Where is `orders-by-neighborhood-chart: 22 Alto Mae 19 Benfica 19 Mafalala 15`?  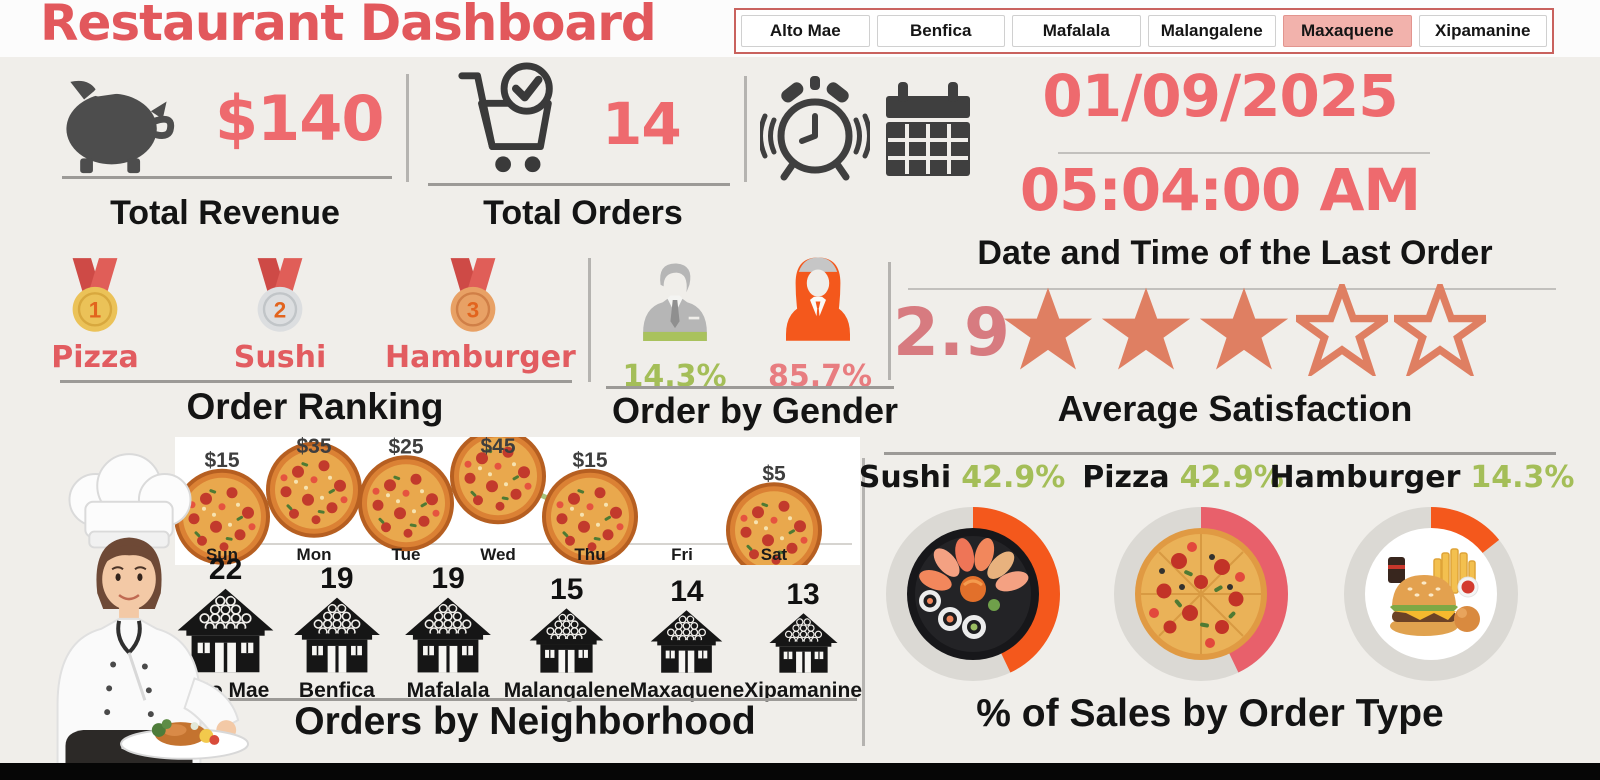 orders-by-neighborhood-chart: 22 Alto Mae 19 Benfica 19 Mafalala 15 is located at coordinates (516, 627).